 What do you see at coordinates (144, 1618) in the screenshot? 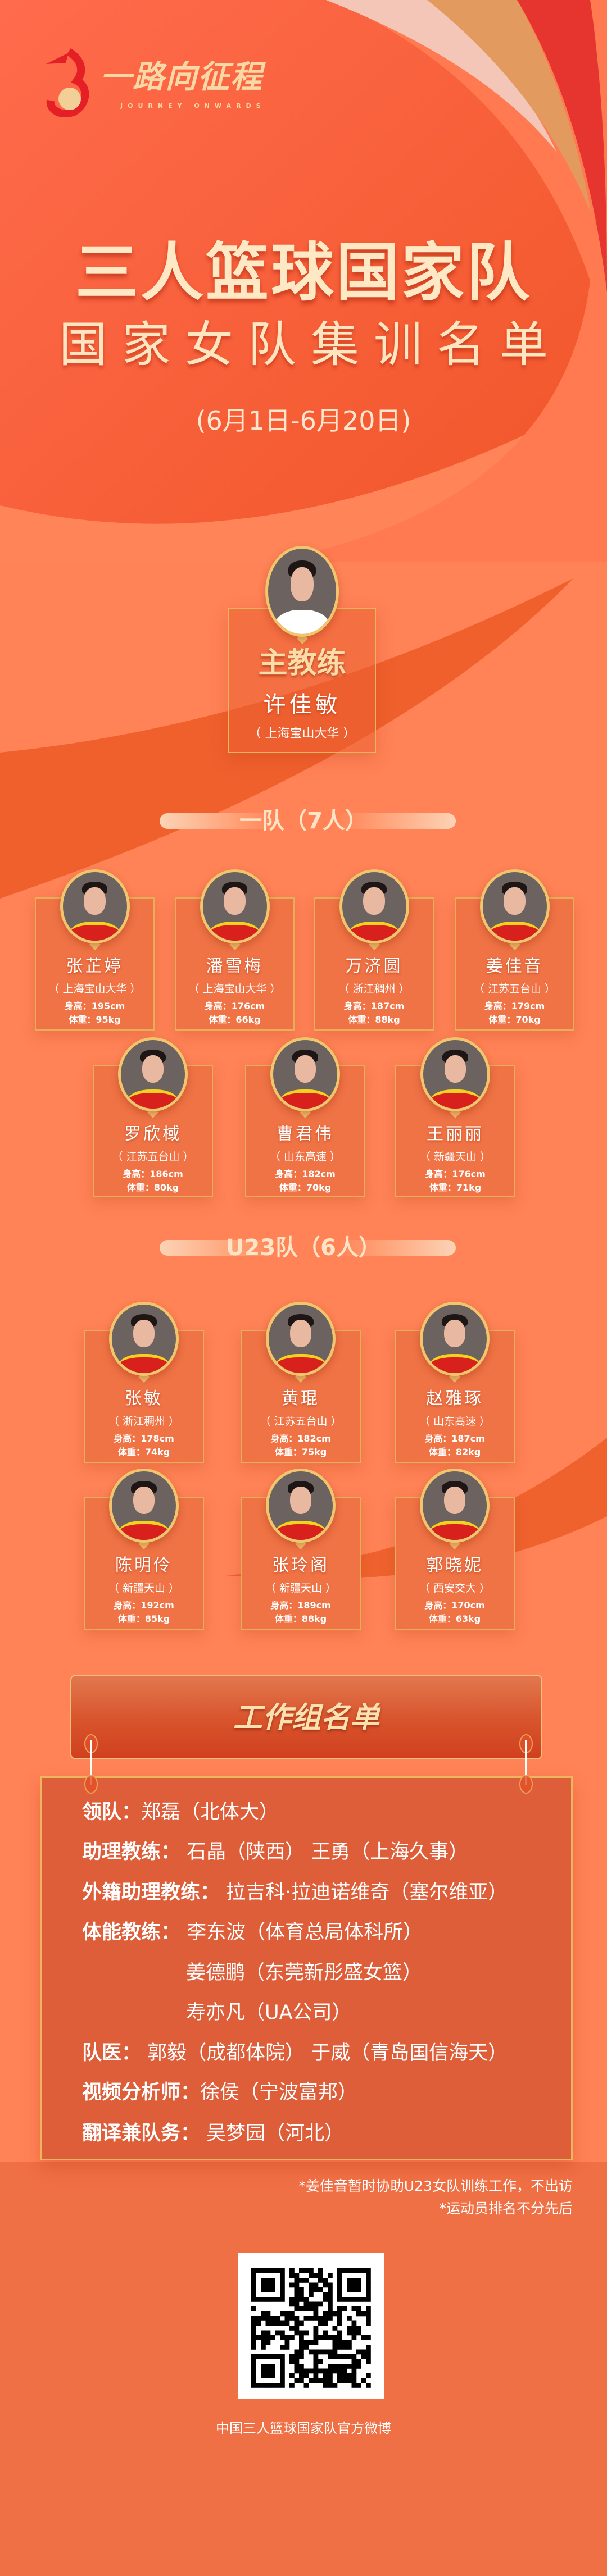
I see `player-weight: 体重：85kg` at bounding box center [144, 1618].